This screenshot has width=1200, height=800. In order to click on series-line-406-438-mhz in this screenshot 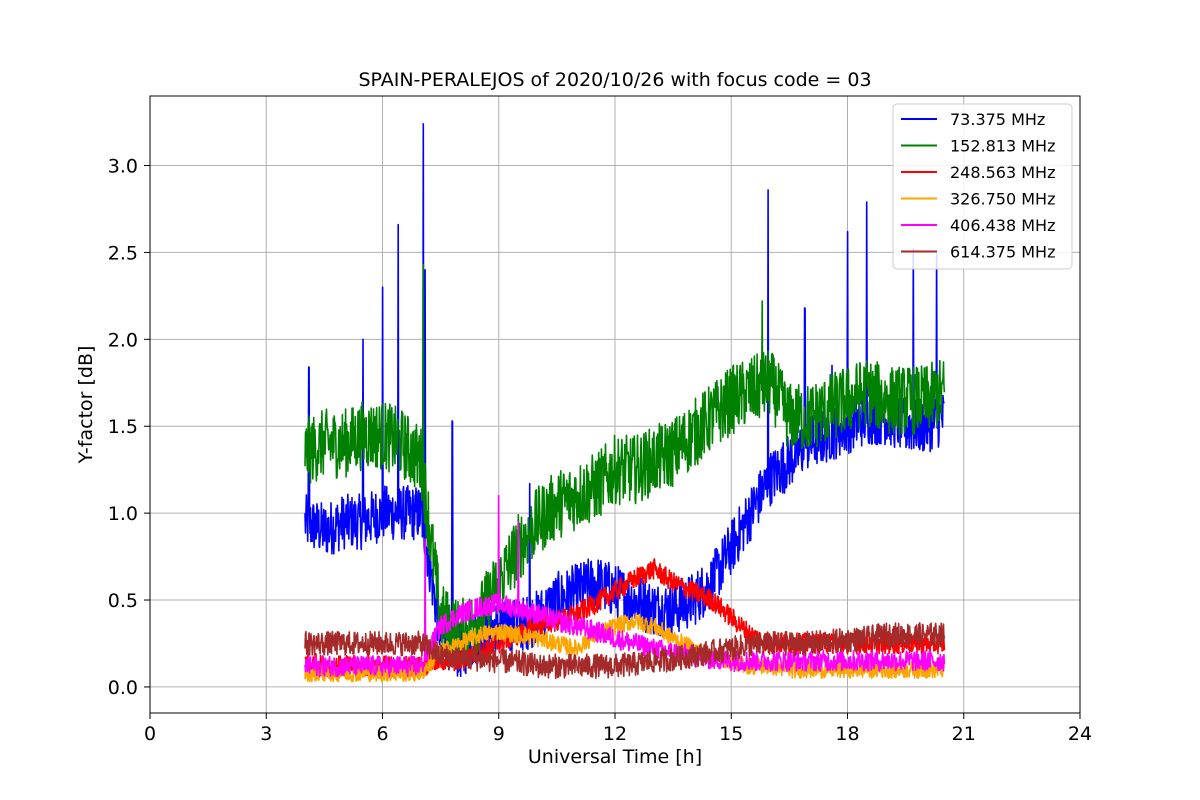, I will do `click(625, 586)`.